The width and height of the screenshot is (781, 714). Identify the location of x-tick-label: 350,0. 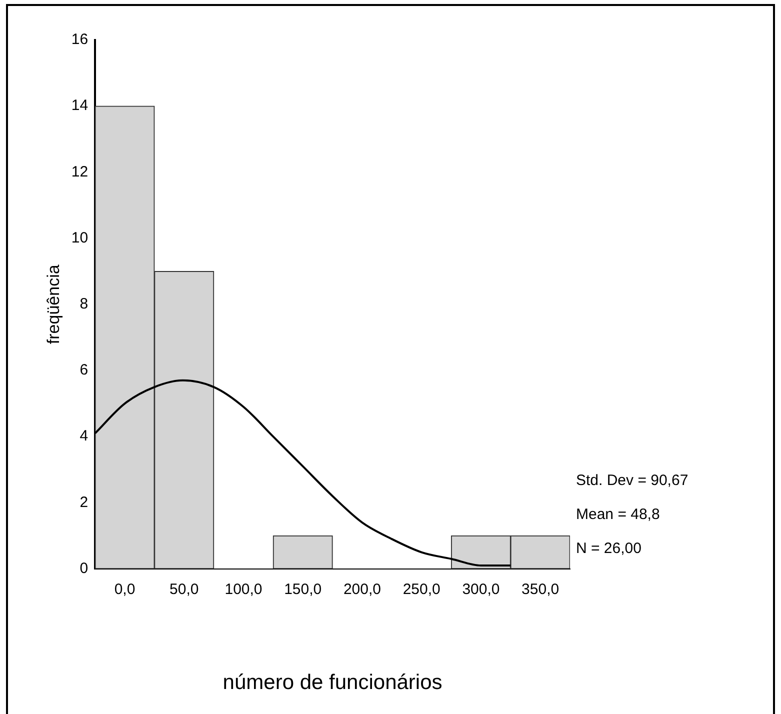
(541, 589).